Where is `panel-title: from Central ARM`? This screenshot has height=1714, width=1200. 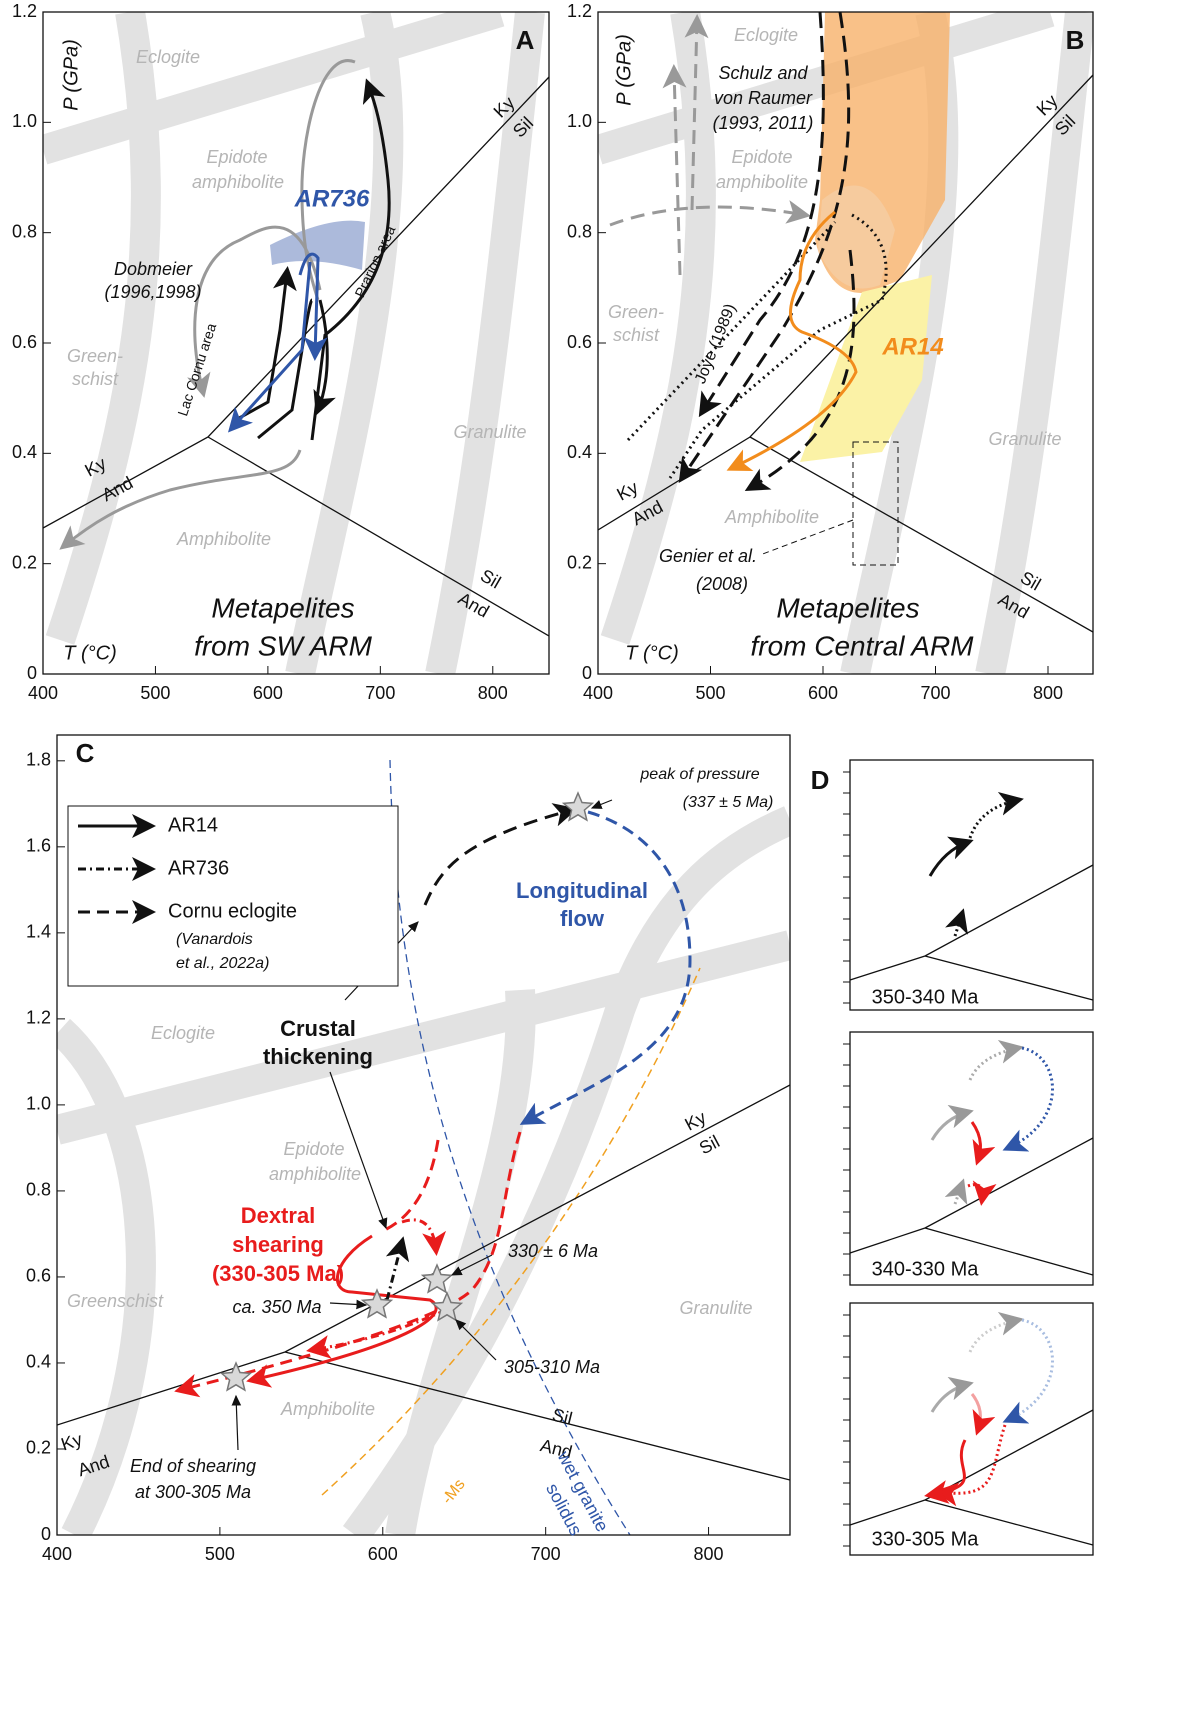
panel-title: from Central ARM is located at coordinates (862, 645).